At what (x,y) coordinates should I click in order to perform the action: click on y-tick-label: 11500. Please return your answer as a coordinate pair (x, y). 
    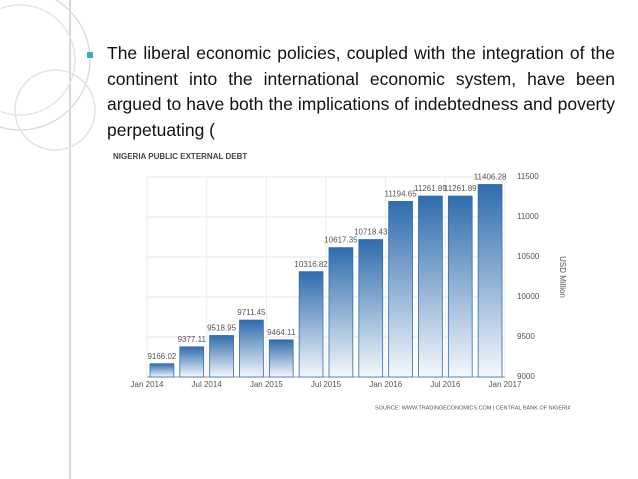
    Looking at the image, I should click on (528, 176).